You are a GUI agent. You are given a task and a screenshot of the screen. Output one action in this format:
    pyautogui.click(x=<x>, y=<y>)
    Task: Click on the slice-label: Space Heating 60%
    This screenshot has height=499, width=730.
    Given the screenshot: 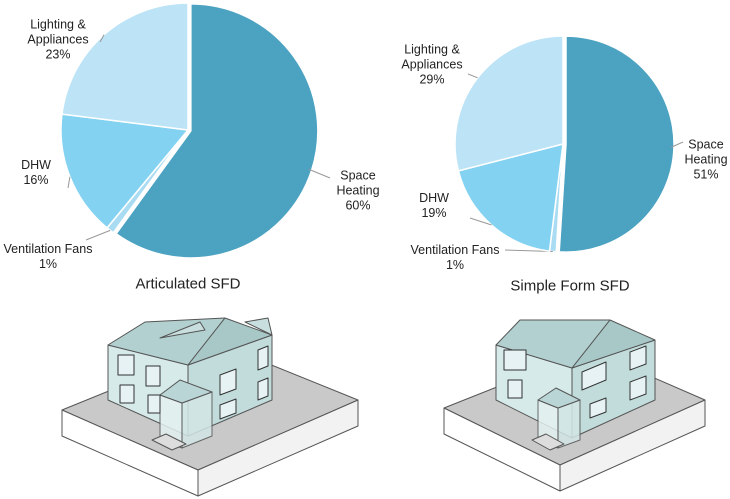 What is the action you would take?
    pyautogui.click(x=358, y=191)
    